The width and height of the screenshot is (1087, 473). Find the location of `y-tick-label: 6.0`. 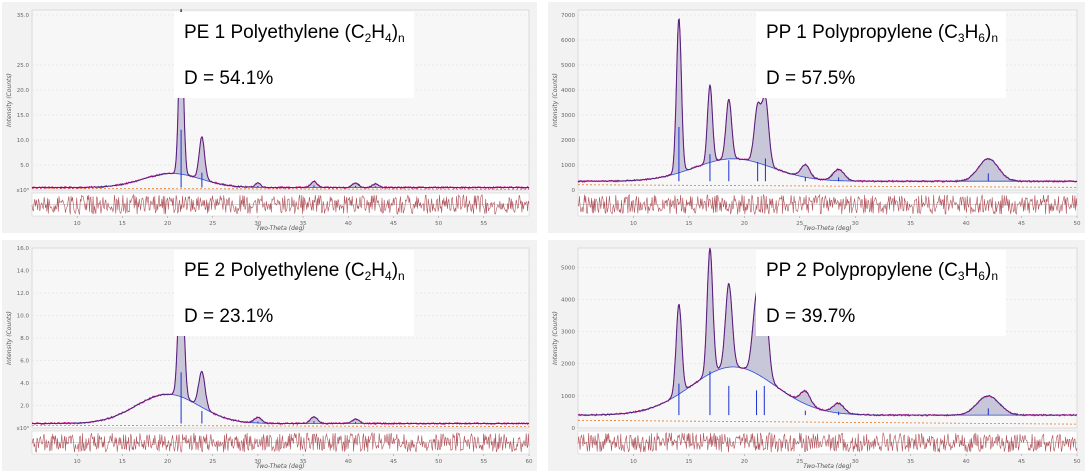

y-tick-label: 6.0 is located at coordinates (24, 362).